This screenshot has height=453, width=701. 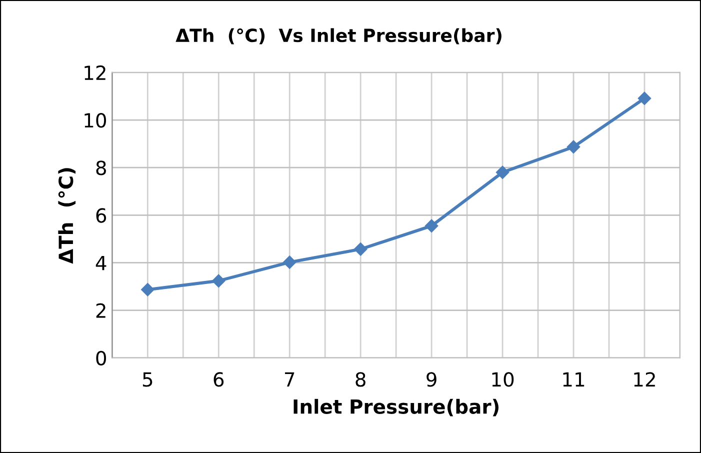 I want to click on y-tick-label: 12, so click(x=95, y=72).